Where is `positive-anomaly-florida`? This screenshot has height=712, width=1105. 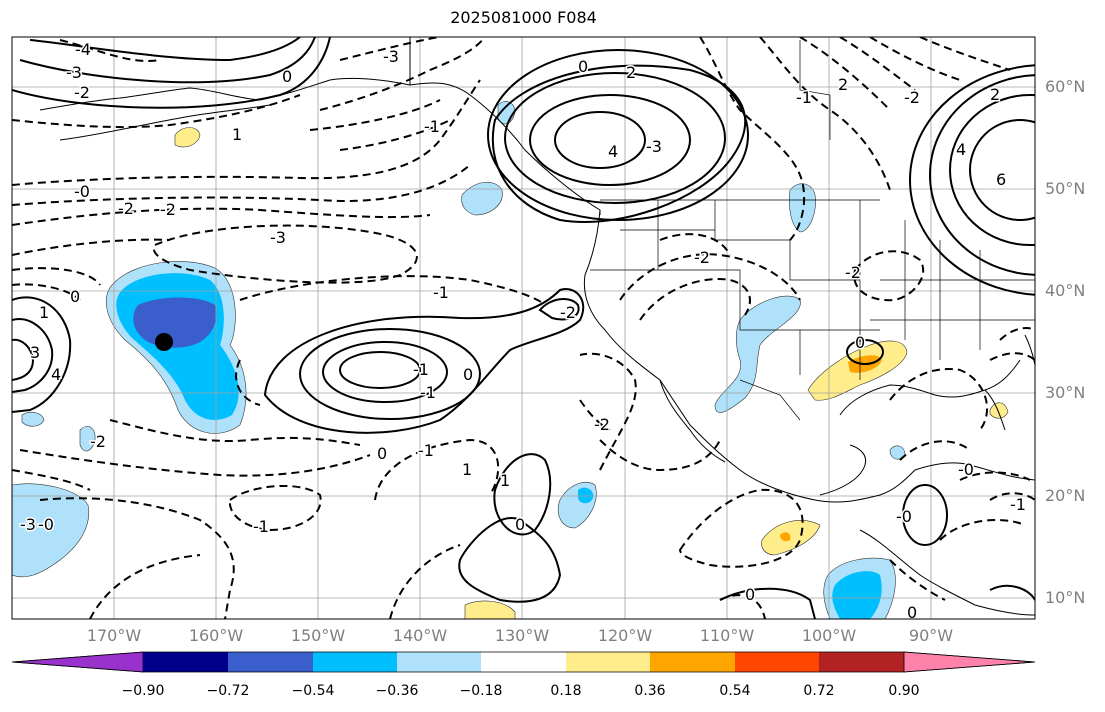
positive-anomaly-florida is located at coordinates (999, 410).